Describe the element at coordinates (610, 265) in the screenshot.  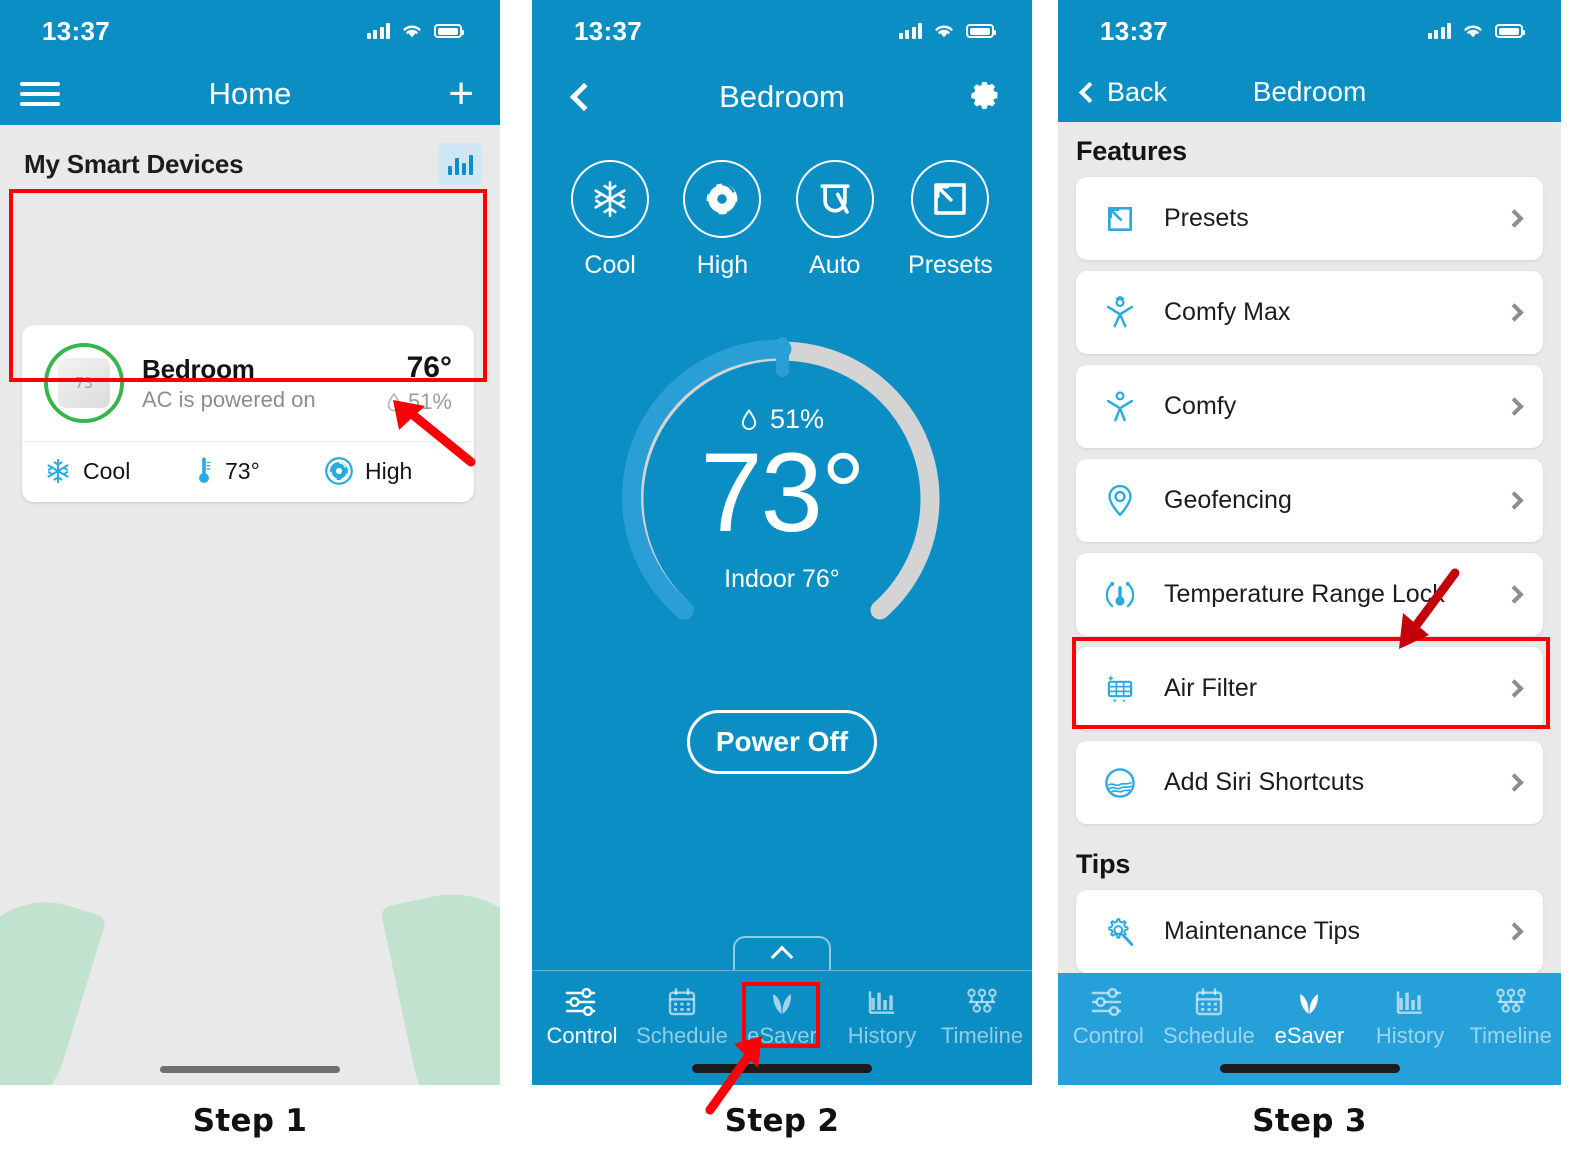
I see `mode-cool-label: Cool` at that location.